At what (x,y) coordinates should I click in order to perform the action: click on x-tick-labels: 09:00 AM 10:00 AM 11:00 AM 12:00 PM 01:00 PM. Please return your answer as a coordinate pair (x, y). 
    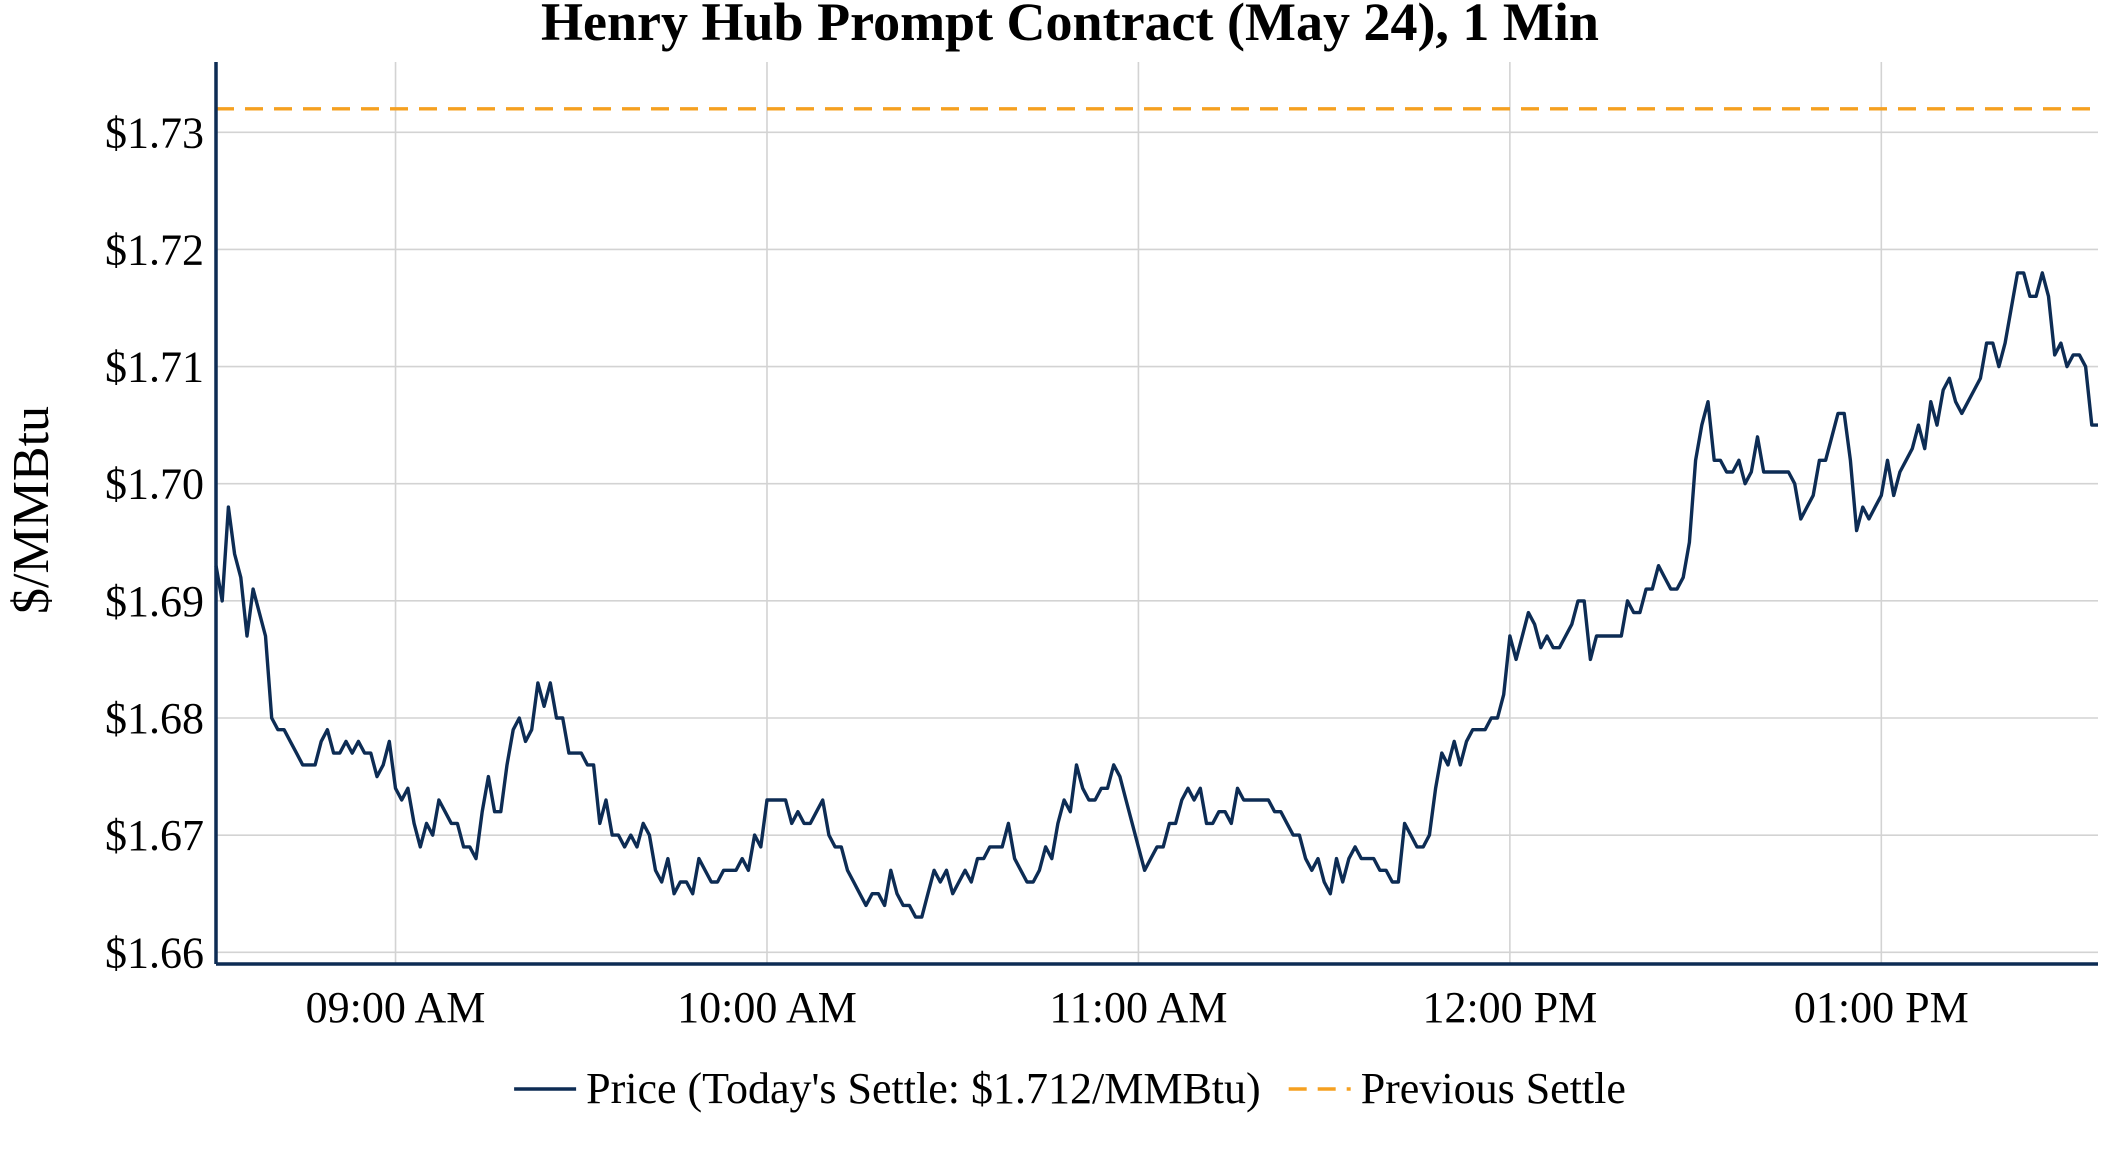
    Looking at the image, I should click on (1137, 1007).